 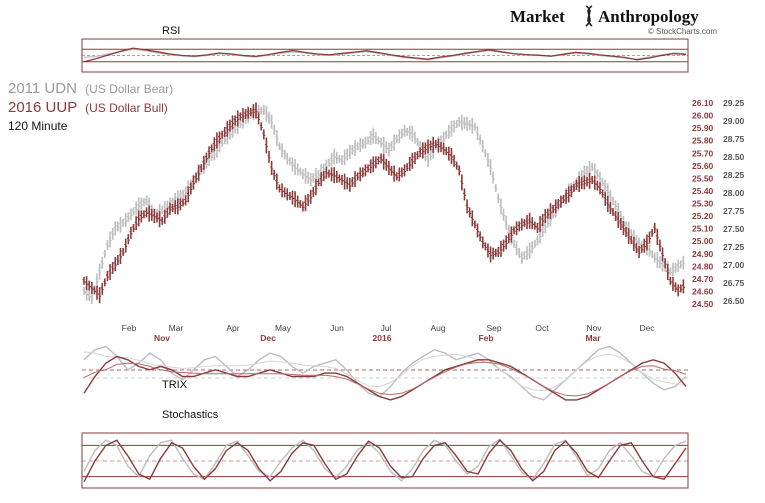 I want to click on trix-udn-line, so click(x=385, y=373).